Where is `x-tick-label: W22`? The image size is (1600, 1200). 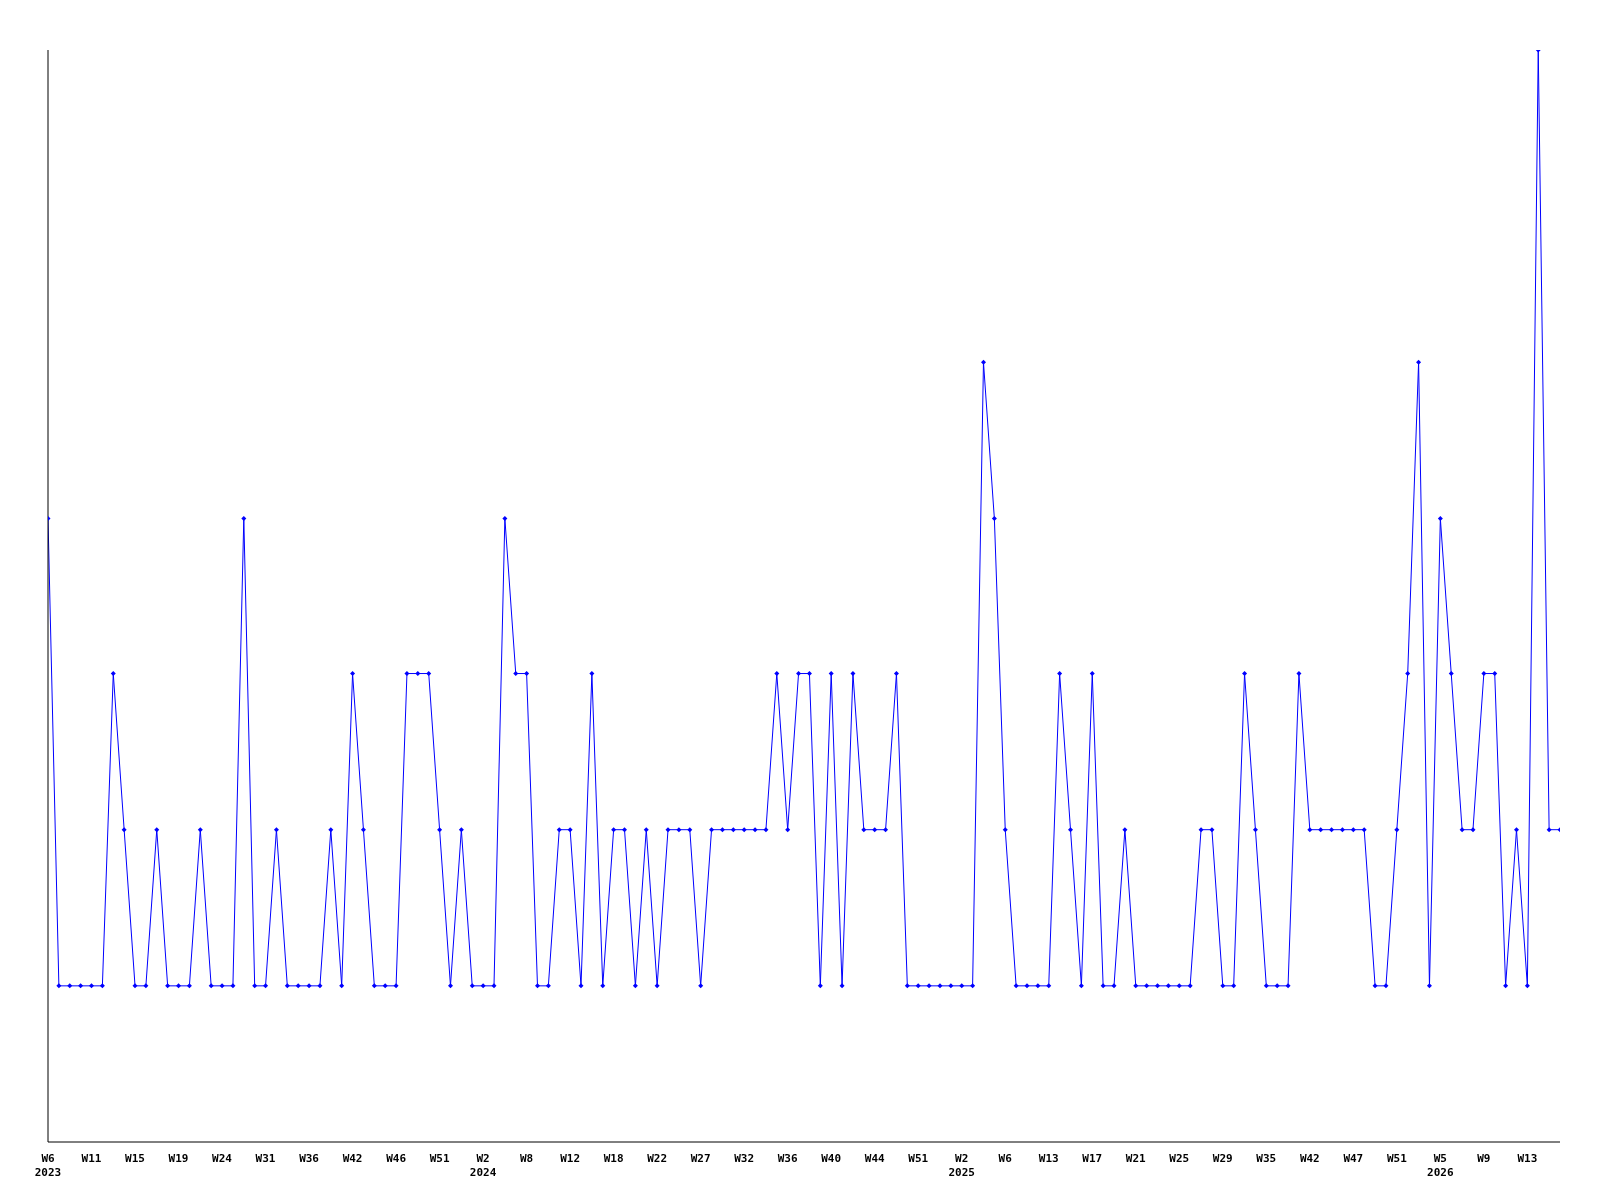 x-tick-label: W22 is located at coordinates (657, 1158).